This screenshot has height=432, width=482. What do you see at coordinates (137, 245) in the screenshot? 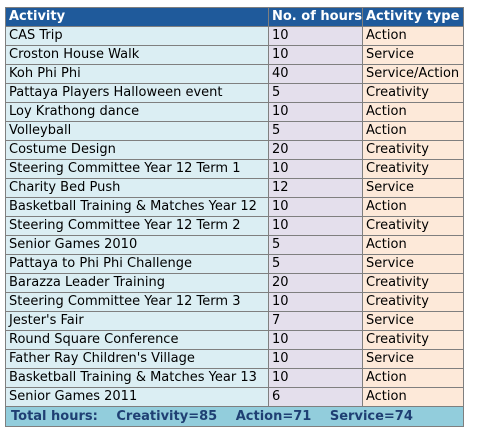
I see `cell-activity: Senior Games 2010` at bounding box center [137, 245].